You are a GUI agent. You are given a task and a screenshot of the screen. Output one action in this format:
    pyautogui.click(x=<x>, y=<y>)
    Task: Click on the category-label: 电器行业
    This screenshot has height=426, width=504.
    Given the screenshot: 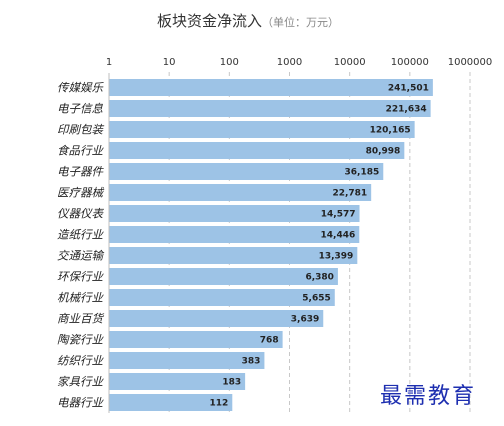 What is the action you would take?
    pyautogui.click(x=80, y=403)
    